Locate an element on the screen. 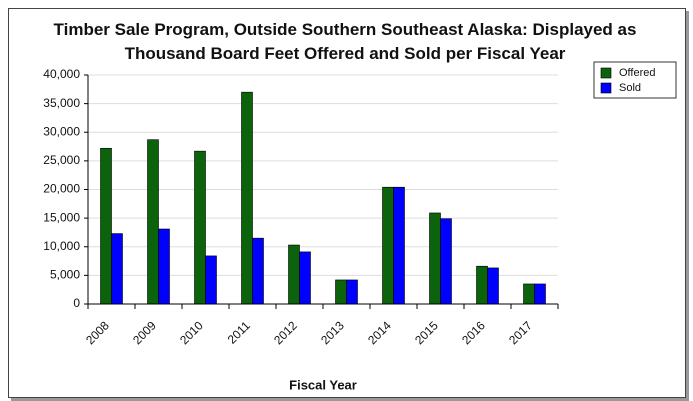 This screenshot has height=401, width=693. x-tick-label: 2011 is located at coordinates (239, 332).